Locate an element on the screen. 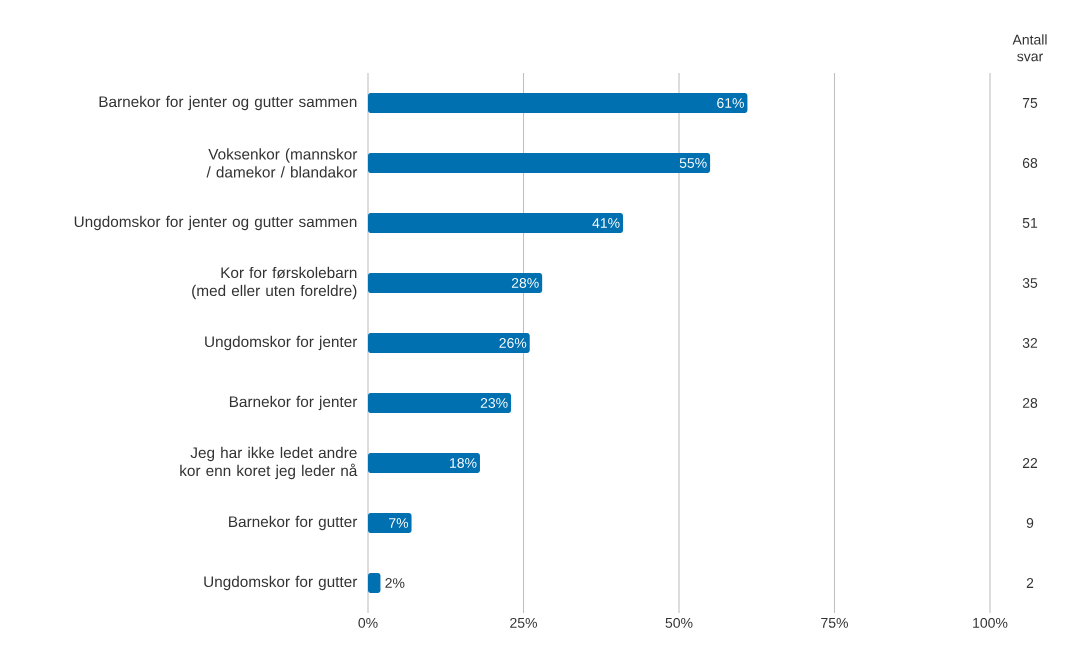 The width and height of the screenshot is (1067, 652). data-label: 26% is located at coordinates (513, 343).